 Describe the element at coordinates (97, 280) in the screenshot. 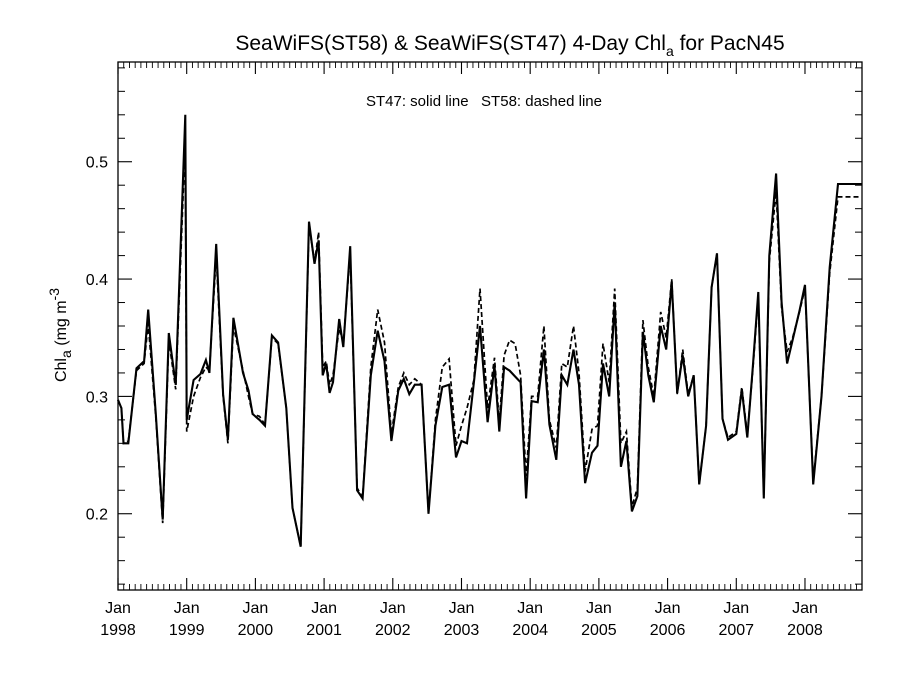

I see `y-tick-label: 0.4` at that location.